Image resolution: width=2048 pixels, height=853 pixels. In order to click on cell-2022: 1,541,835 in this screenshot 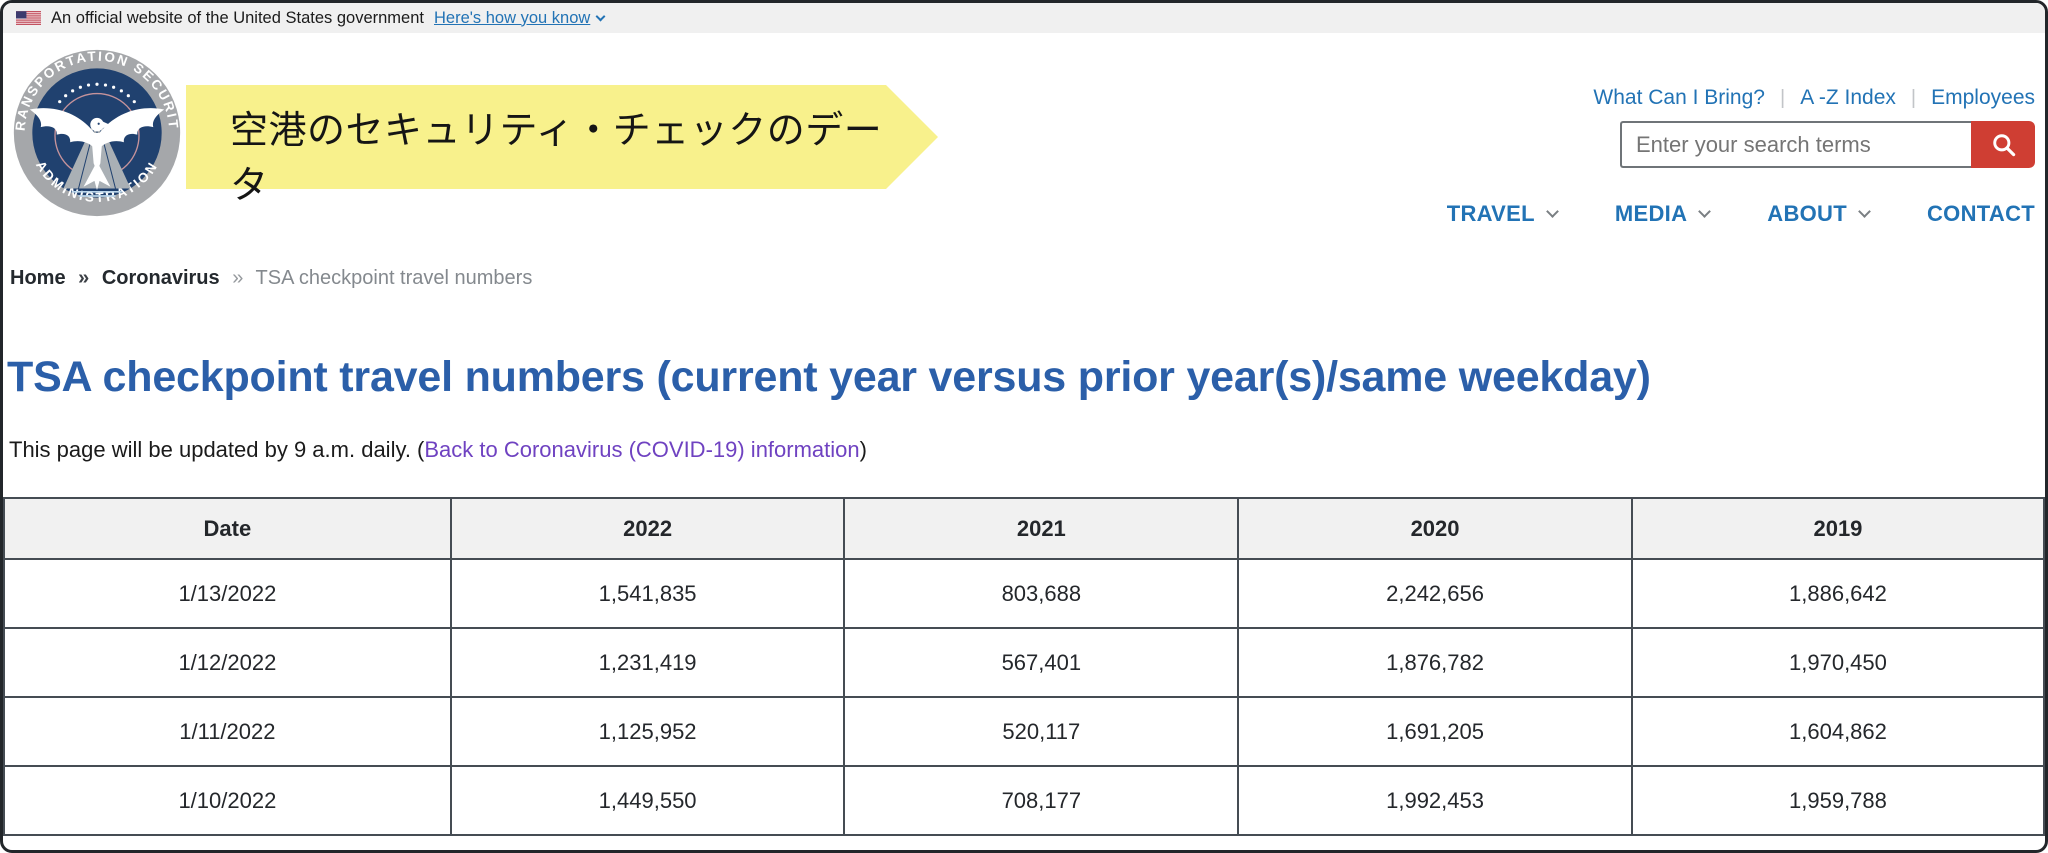, I will do `click(647, 594)`.